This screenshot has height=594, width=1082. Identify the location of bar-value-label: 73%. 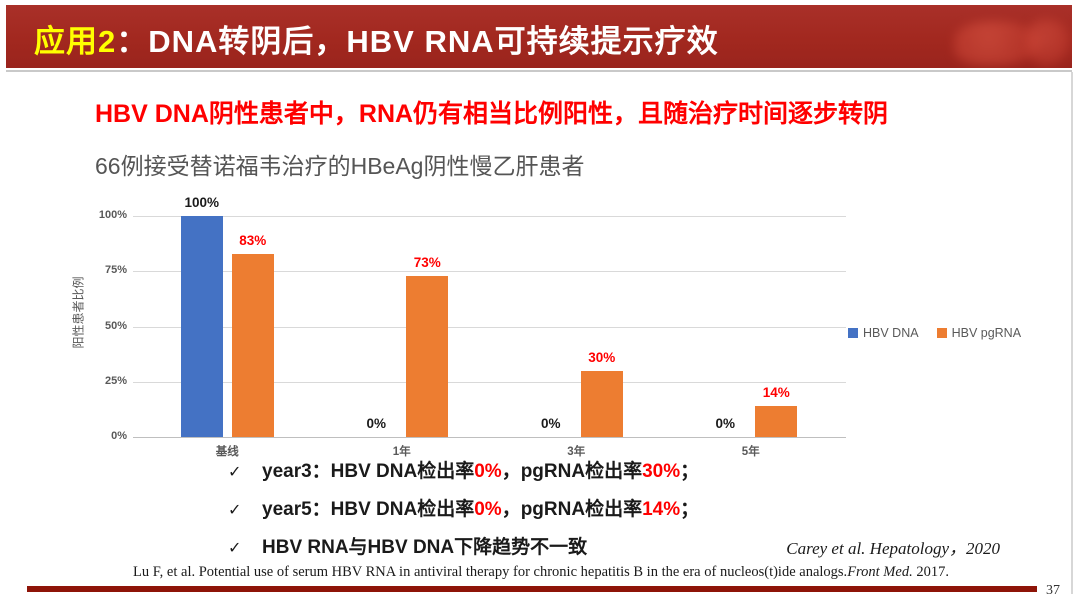
(427, 262).